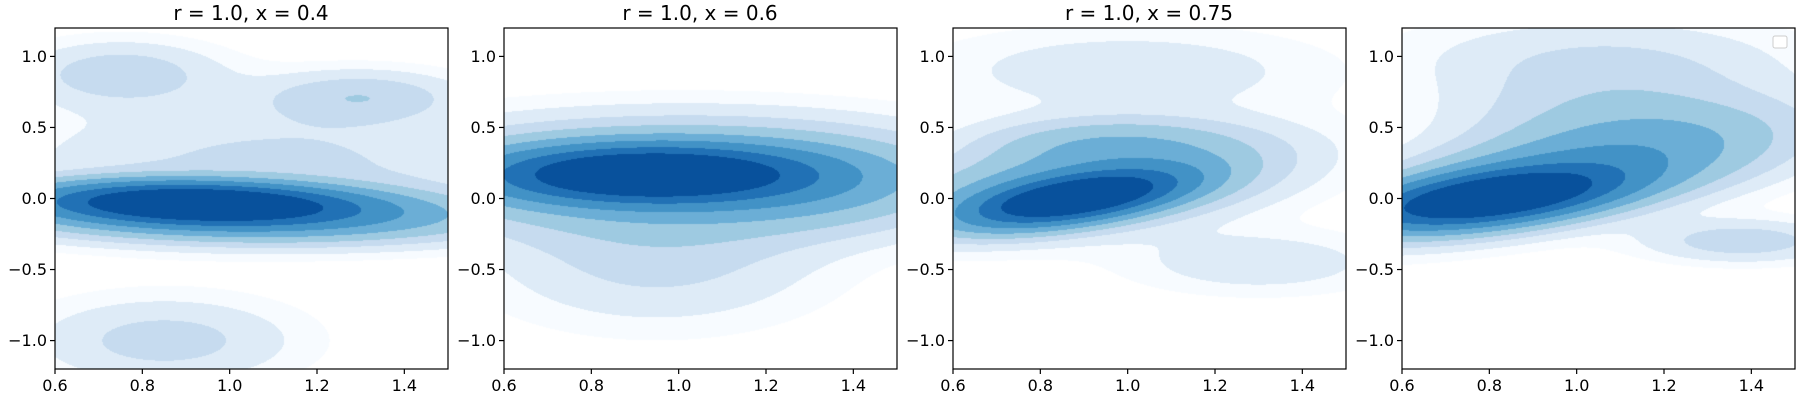 The width and height of the screenshot is (1800, 400). What do you see at coordinates (591, 385) in the screenshot?
I see `plot-2-xtick-label: 0.8` at bounding box center [591, 385].